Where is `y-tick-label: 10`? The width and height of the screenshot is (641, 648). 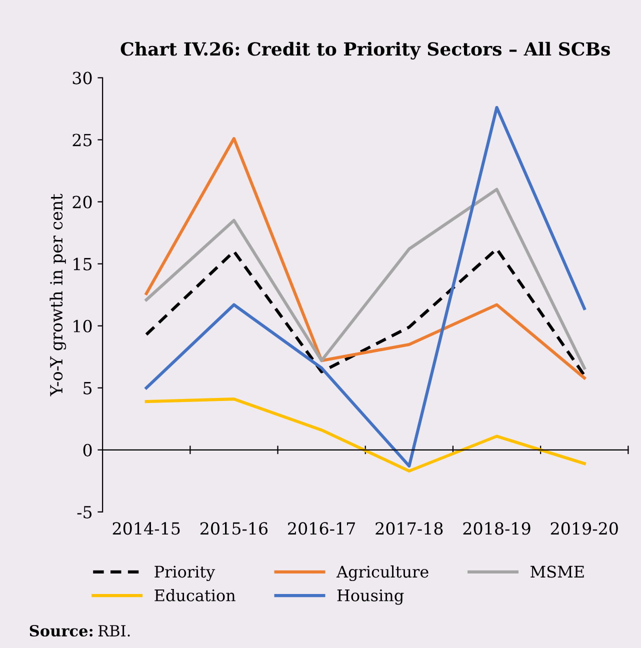 y-tick-label: 10 is located at coordinates (83, 326).